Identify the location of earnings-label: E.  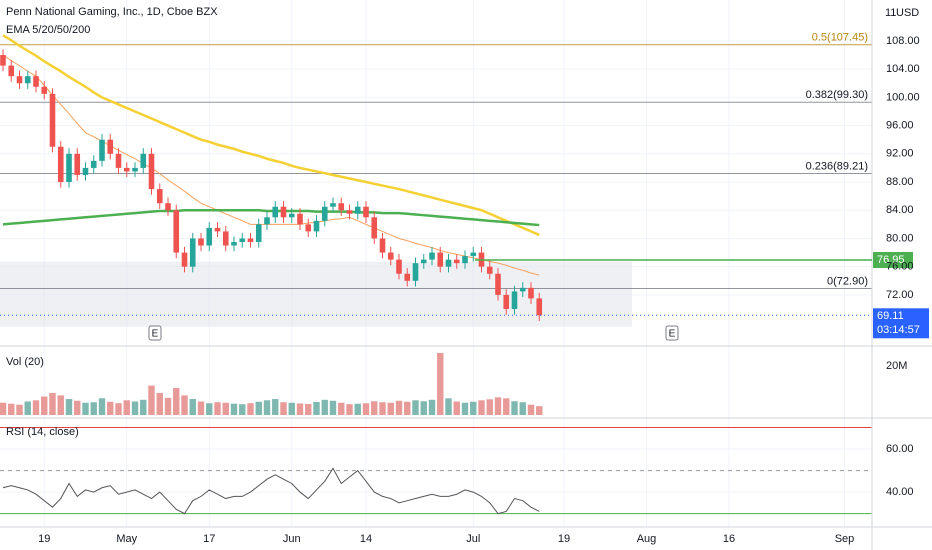
(672, 334).